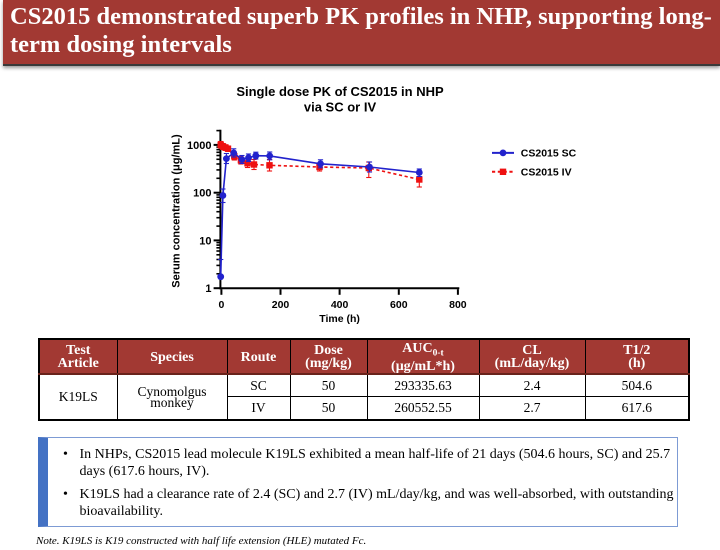  Describe the element at coordinates (177, 211) in the screenshot. I see `svg-text: Serum concentration (μg/mL)` at that location.